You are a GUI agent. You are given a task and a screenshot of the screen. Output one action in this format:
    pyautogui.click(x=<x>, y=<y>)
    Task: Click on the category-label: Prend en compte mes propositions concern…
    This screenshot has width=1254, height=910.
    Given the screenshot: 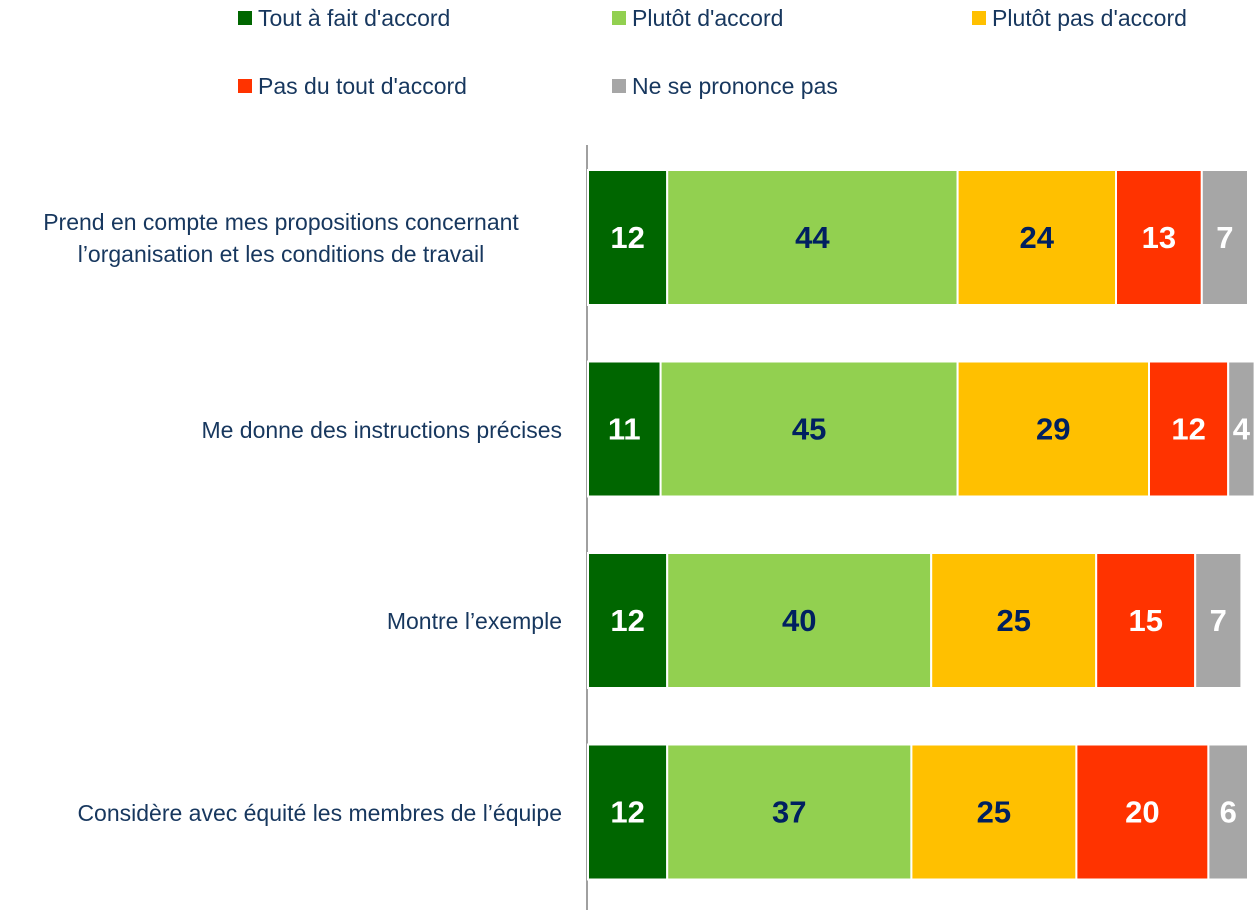 What is the action you would take?
    pyautogui.click(x=281, y=238)
    